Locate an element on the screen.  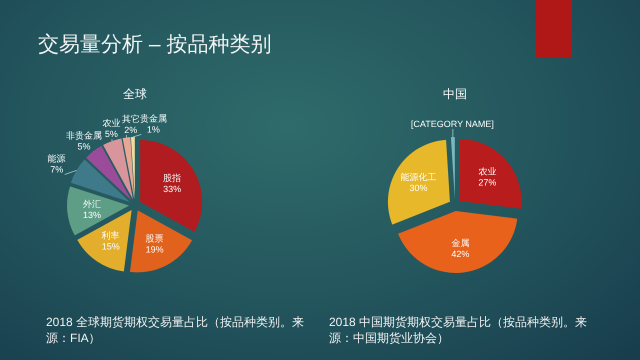
data-label: 7% is located at coordinates (57, 169).